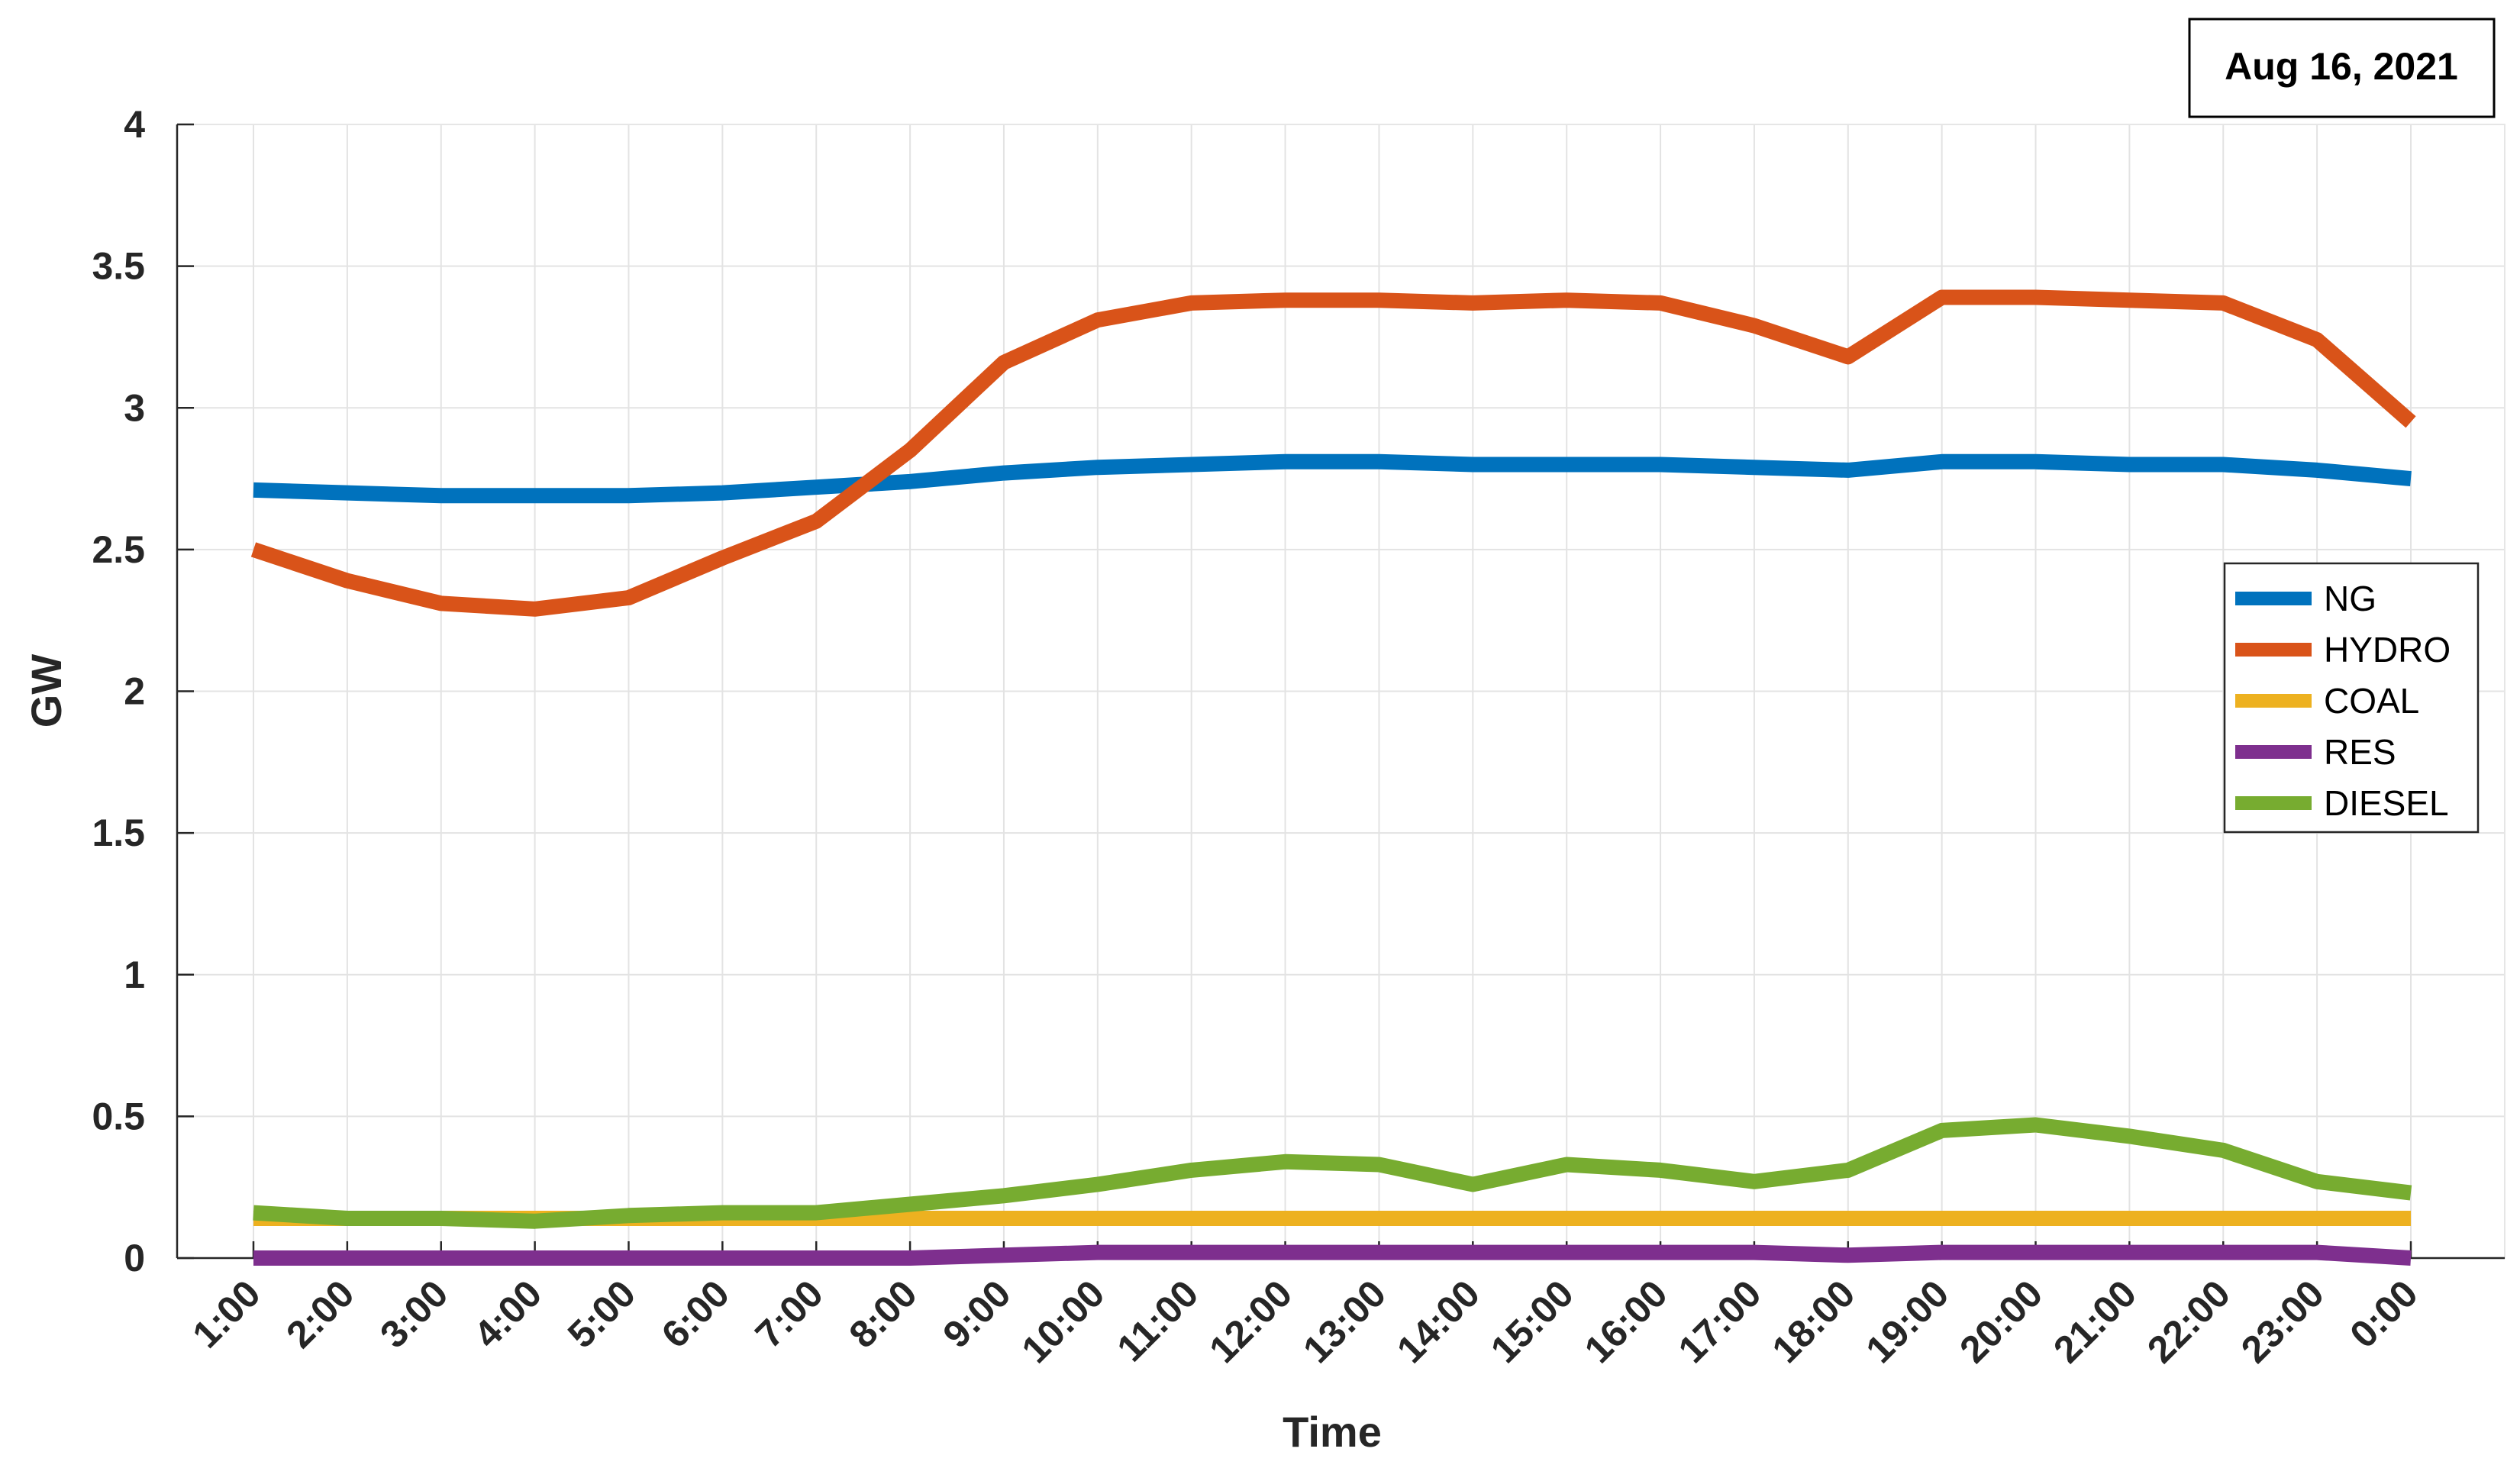 Image resolution: width=2520 pixels, height=1468 pixels. Describe the element at coordinates (134, 692) in the screenshot. I see `y-tick-label: 2` at that location.